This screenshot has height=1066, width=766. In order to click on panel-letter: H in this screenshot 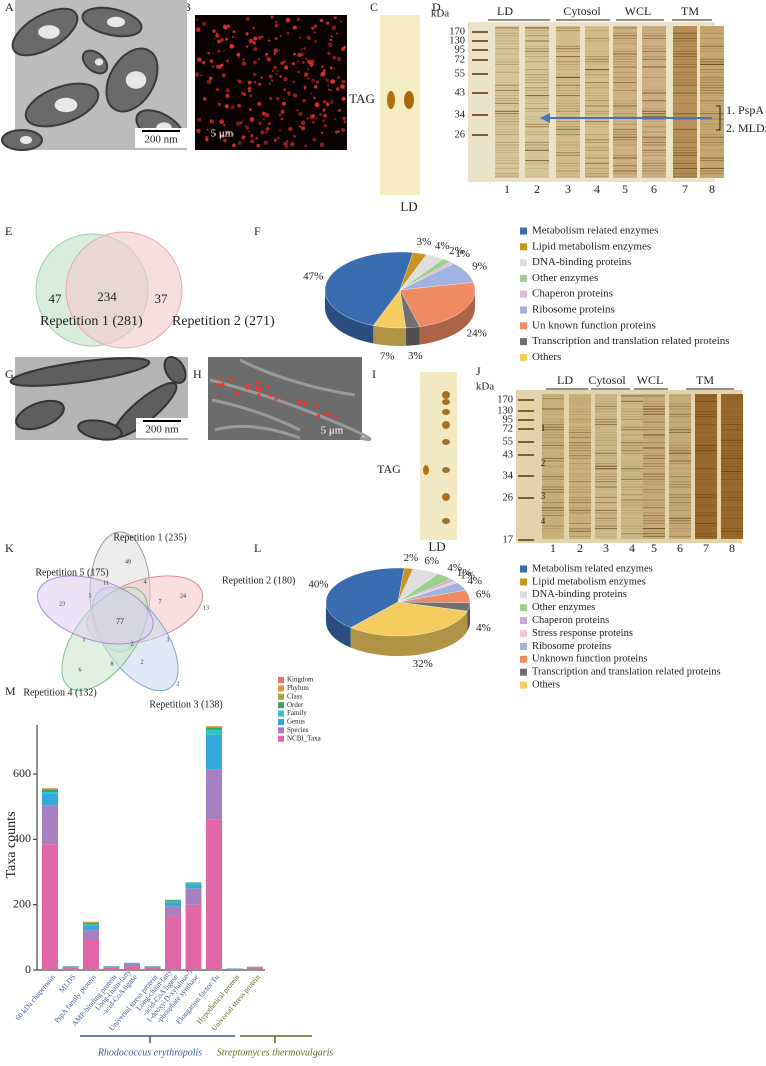, I will do `click(197, 374)`.